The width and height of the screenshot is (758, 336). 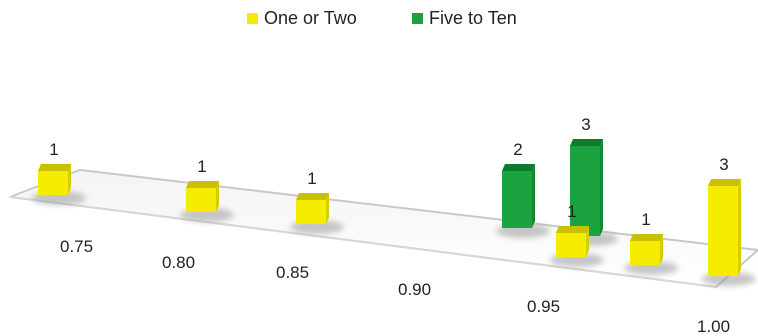 I want to click on tick-label: 0.75, so click(x=76, y=246).